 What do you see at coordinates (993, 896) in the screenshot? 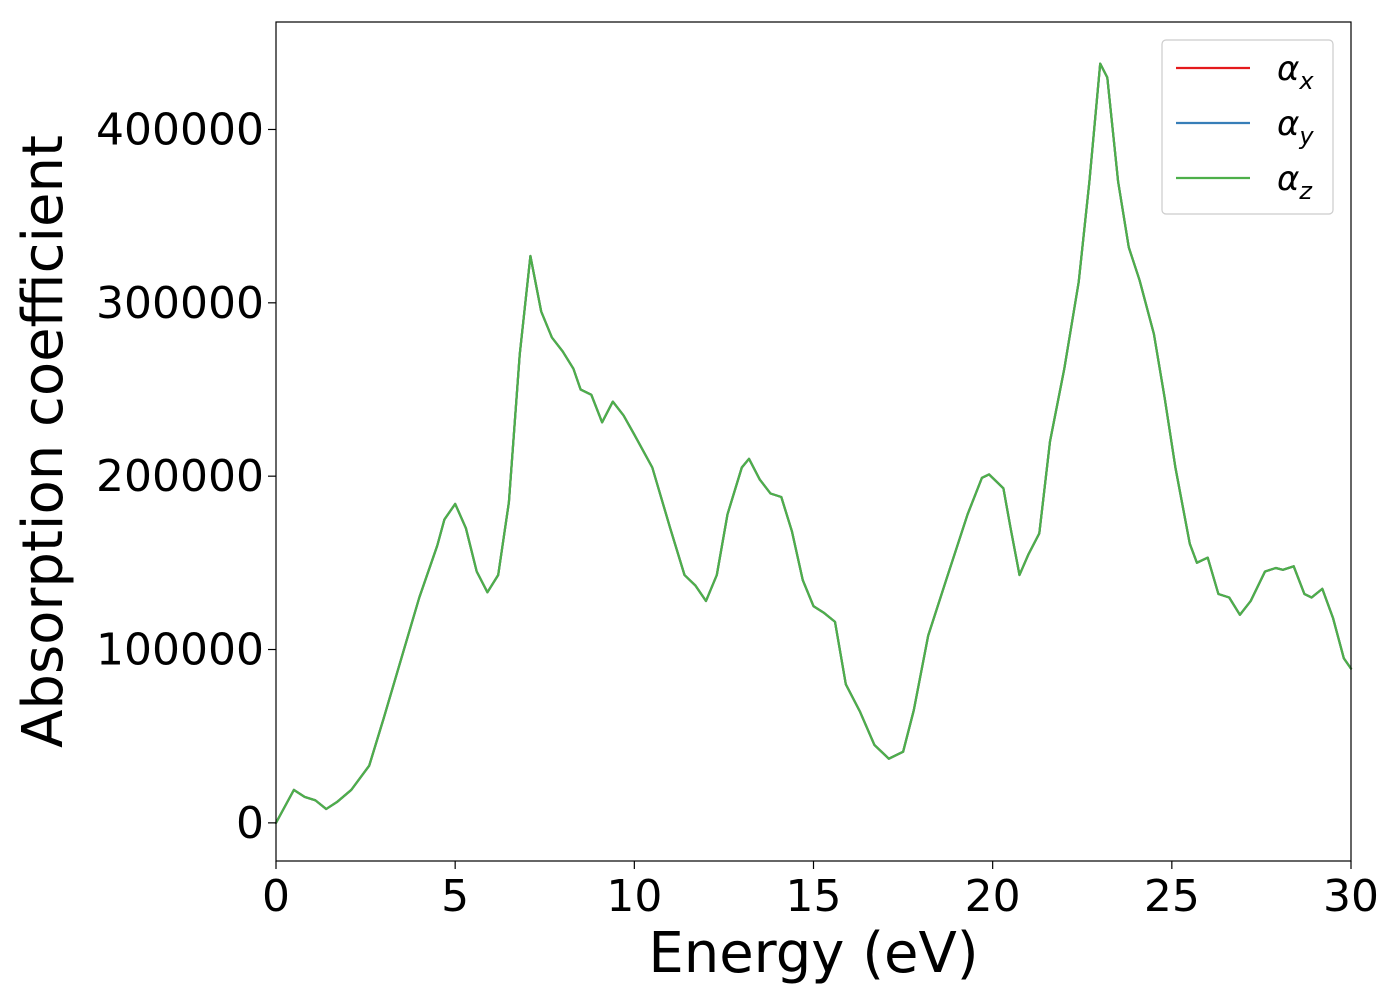
I see `x-tick-label: 20` at bounding box center [993, 896].